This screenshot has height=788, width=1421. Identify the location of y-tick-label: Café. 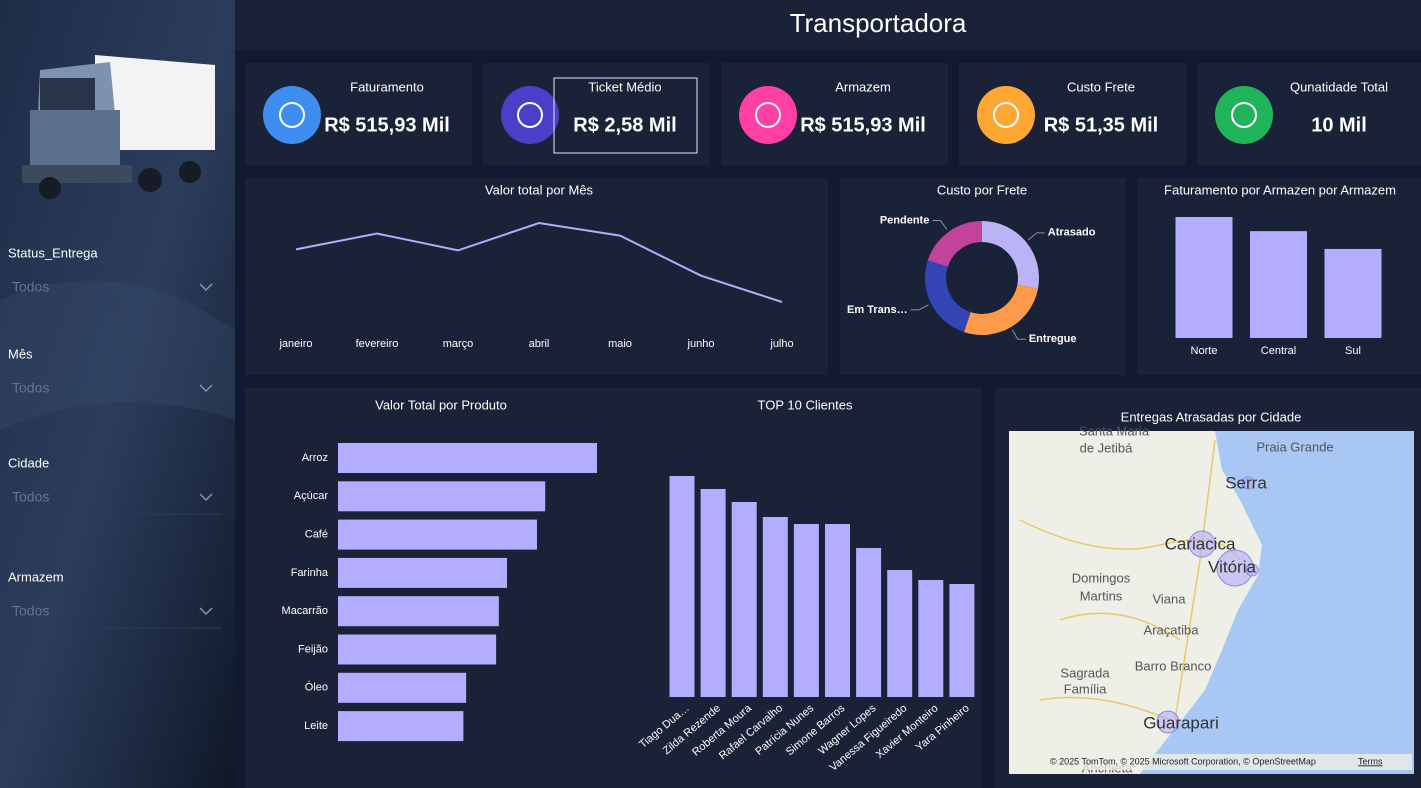
(316, 535).